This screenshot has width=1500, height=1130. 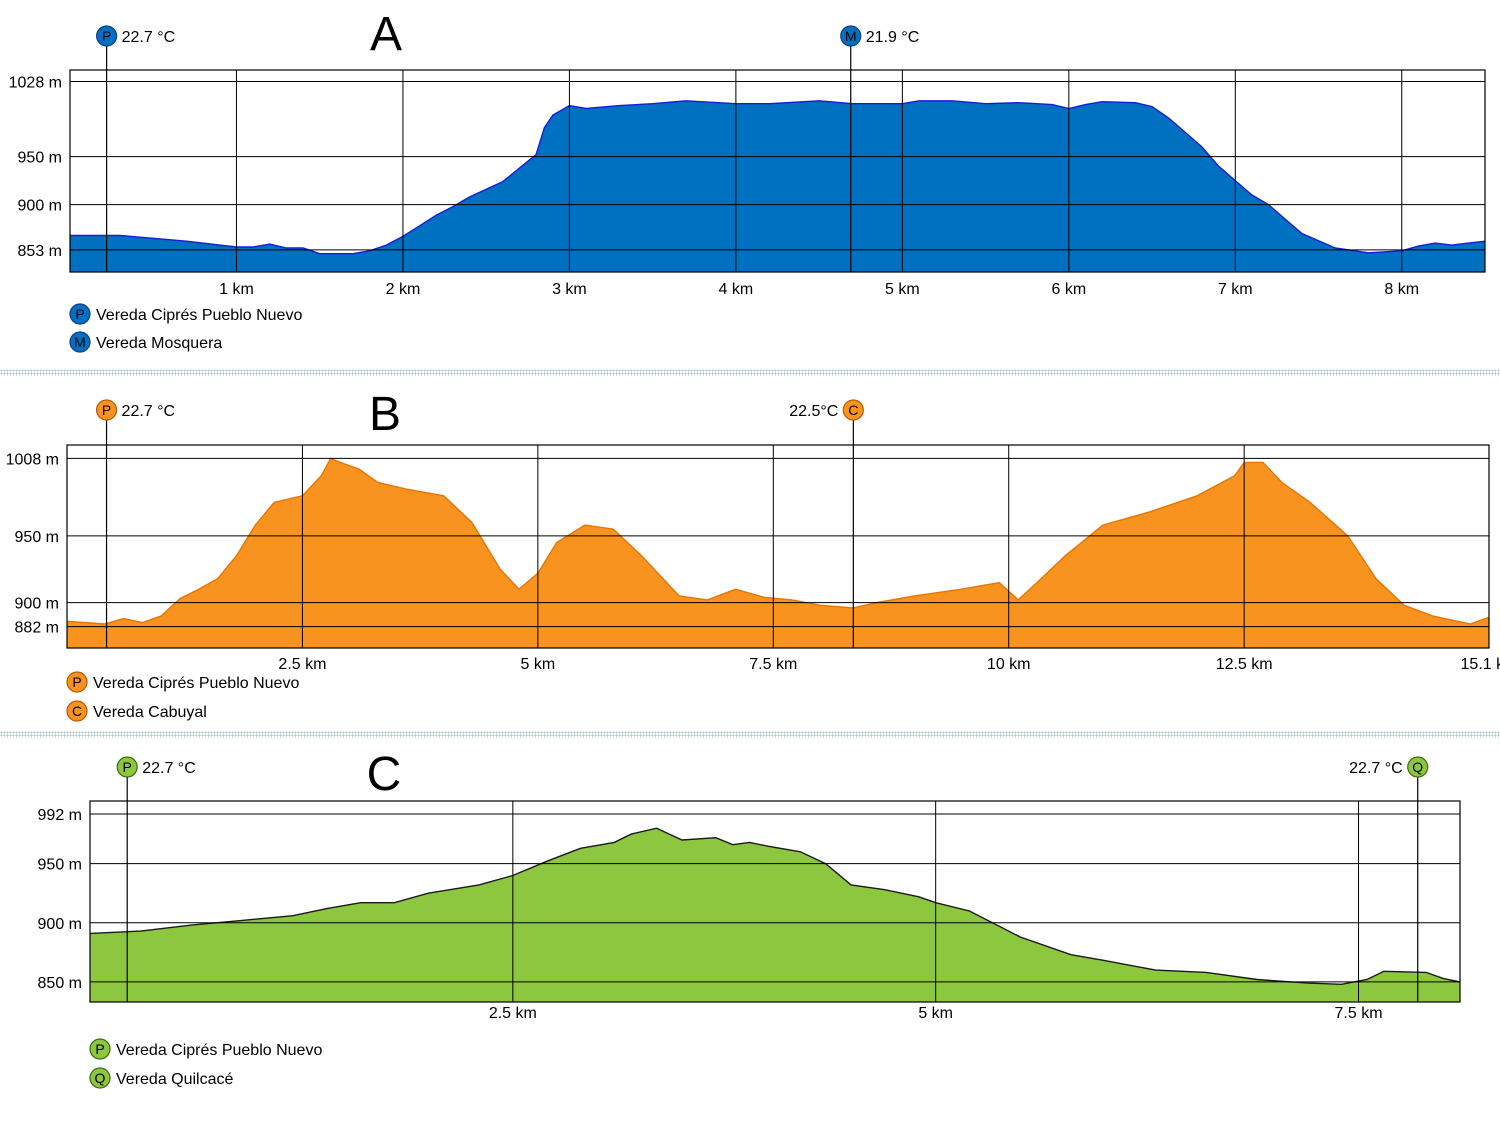 I want to click on panel-title: B, so click(x=385, y=414).